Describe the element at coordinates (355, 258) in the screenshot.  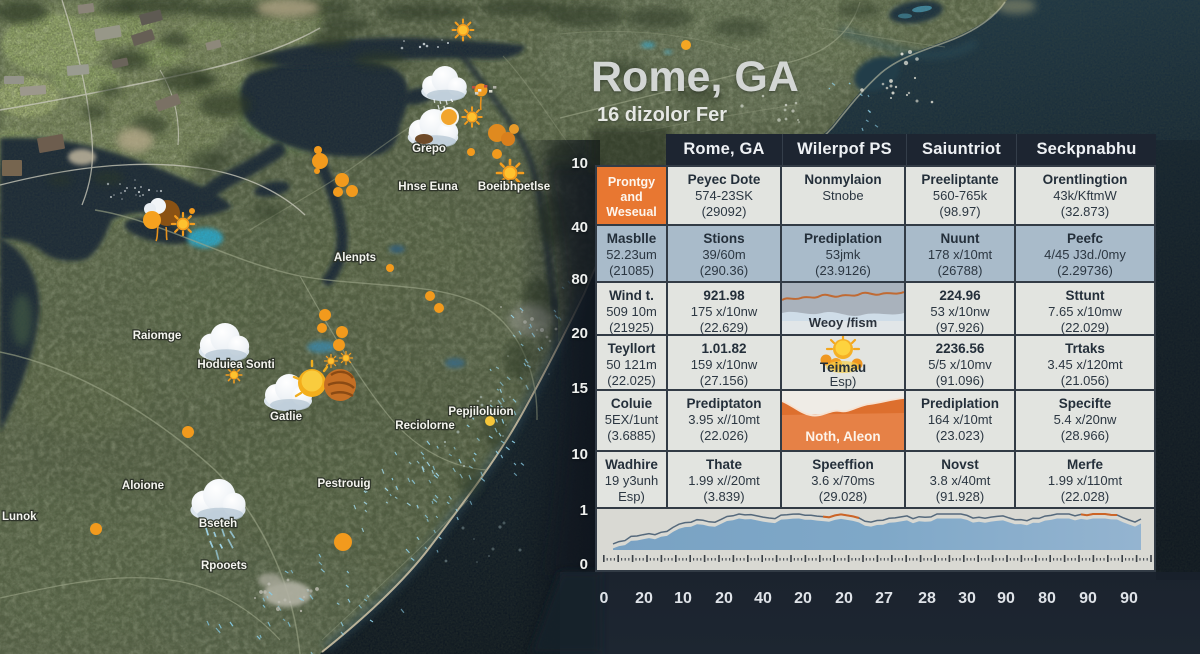
I see `svg-text: Alenpts` at that location.